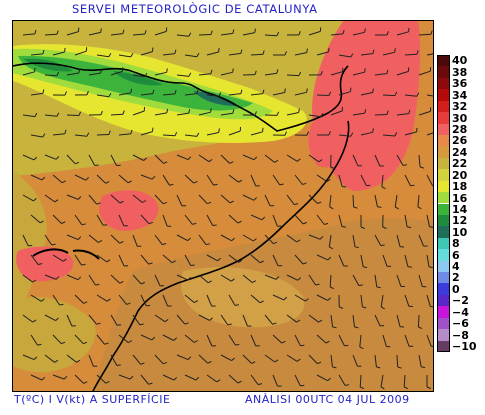 The height and width of the screenshot is (415, 485). Describe the element at coordinates (460, 232) in the screenshot. I see `legend-item: 10` at that location.